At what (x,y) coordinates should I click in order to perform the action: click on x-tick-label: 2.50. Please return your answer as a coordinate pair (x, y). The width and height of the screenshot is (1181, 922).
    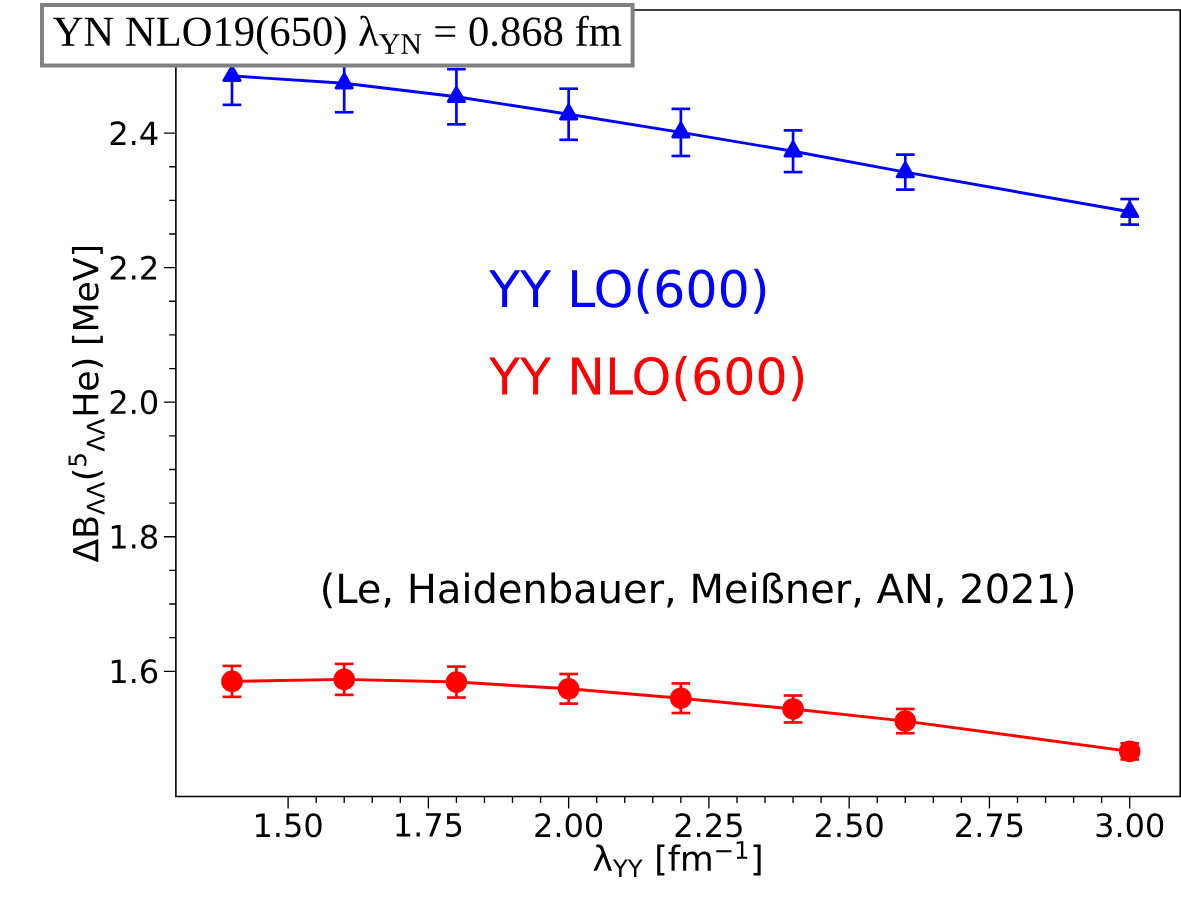
    Looking at the image, I should click on (849, 825).